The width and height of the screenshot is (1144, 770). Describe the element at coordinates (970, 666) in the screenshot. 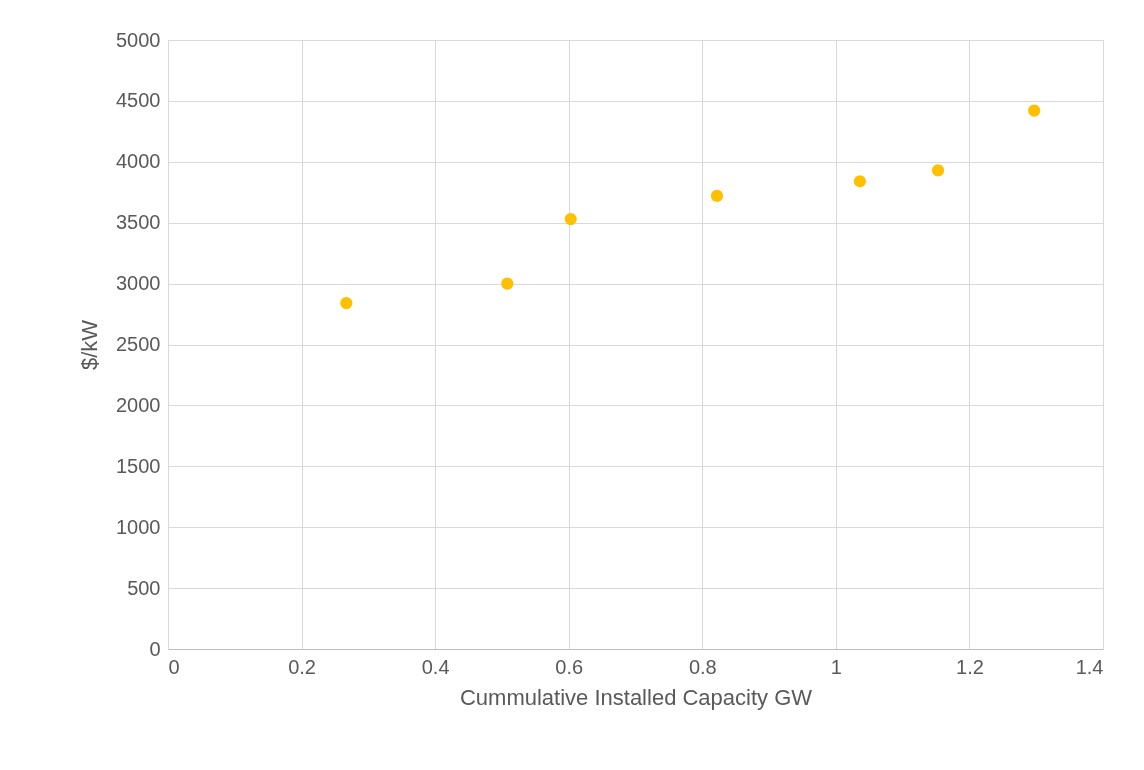

I see `x-tick-label: 1.2` at that location.